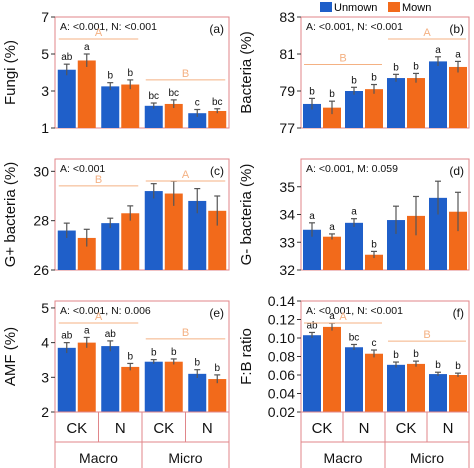 Image resolution: width=474 pixels, height=468 pixels. I want to click on stats-annotation: A: <0.001, M: 0.059, so click(352, 169).